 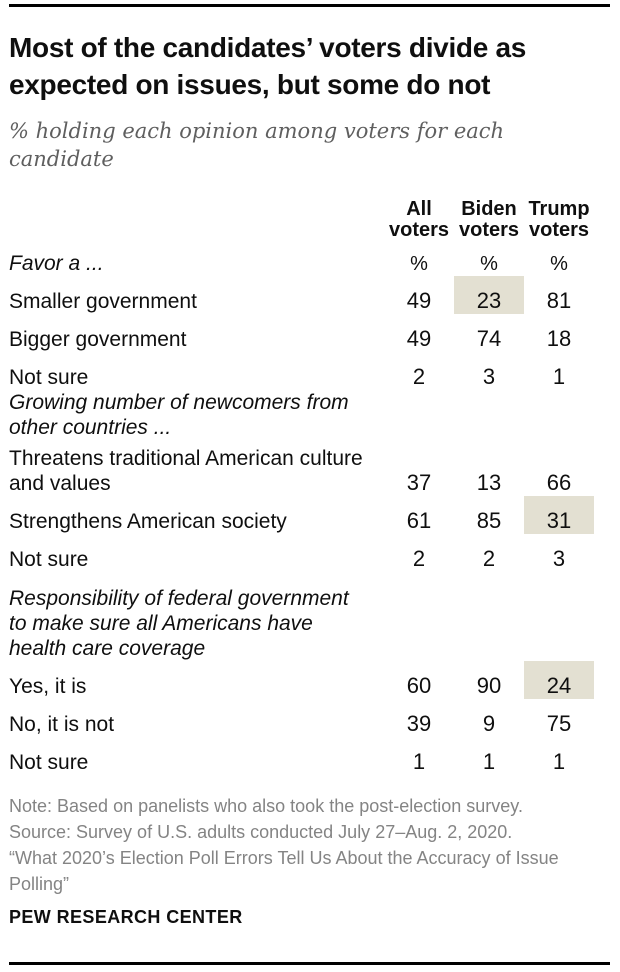 What do you see at coordinates (419, 520) in the screenshot?
I see `value-cell: 61` at bounding box center [419, 520].